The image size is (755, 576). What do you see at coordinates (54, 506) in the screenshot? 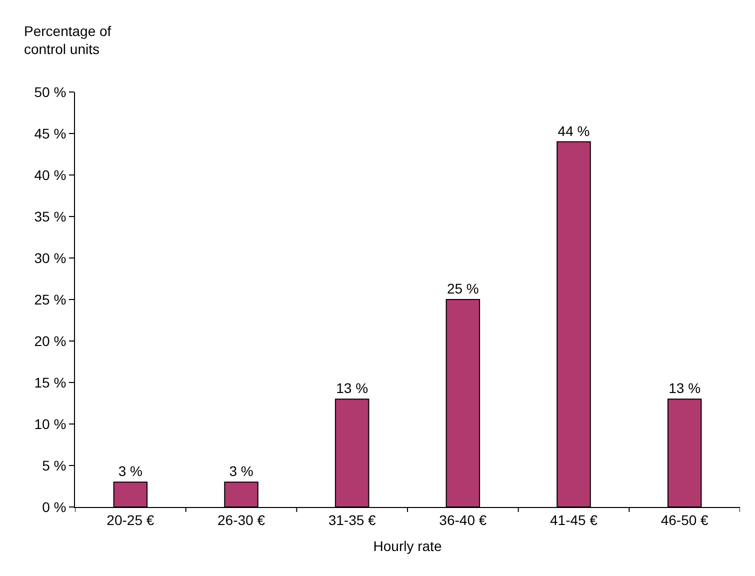
I see `y-tick-label: 0 %` at bounding box center [54, 506].